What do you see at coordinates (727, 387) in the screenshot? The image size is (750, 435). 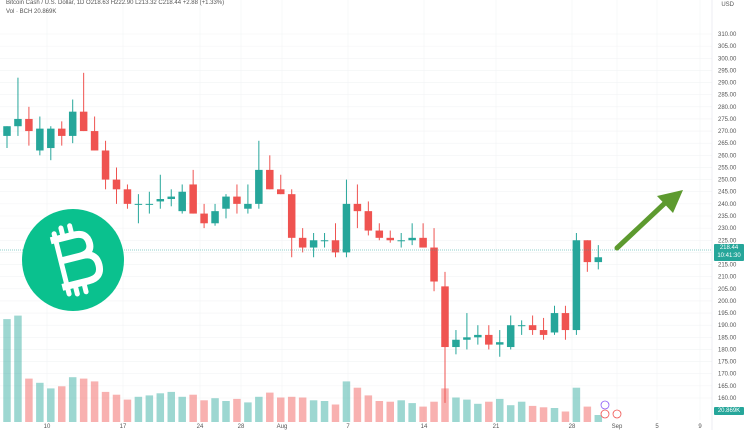 I see `price-tick-label: 165.00` at bounding box center [727, 387].